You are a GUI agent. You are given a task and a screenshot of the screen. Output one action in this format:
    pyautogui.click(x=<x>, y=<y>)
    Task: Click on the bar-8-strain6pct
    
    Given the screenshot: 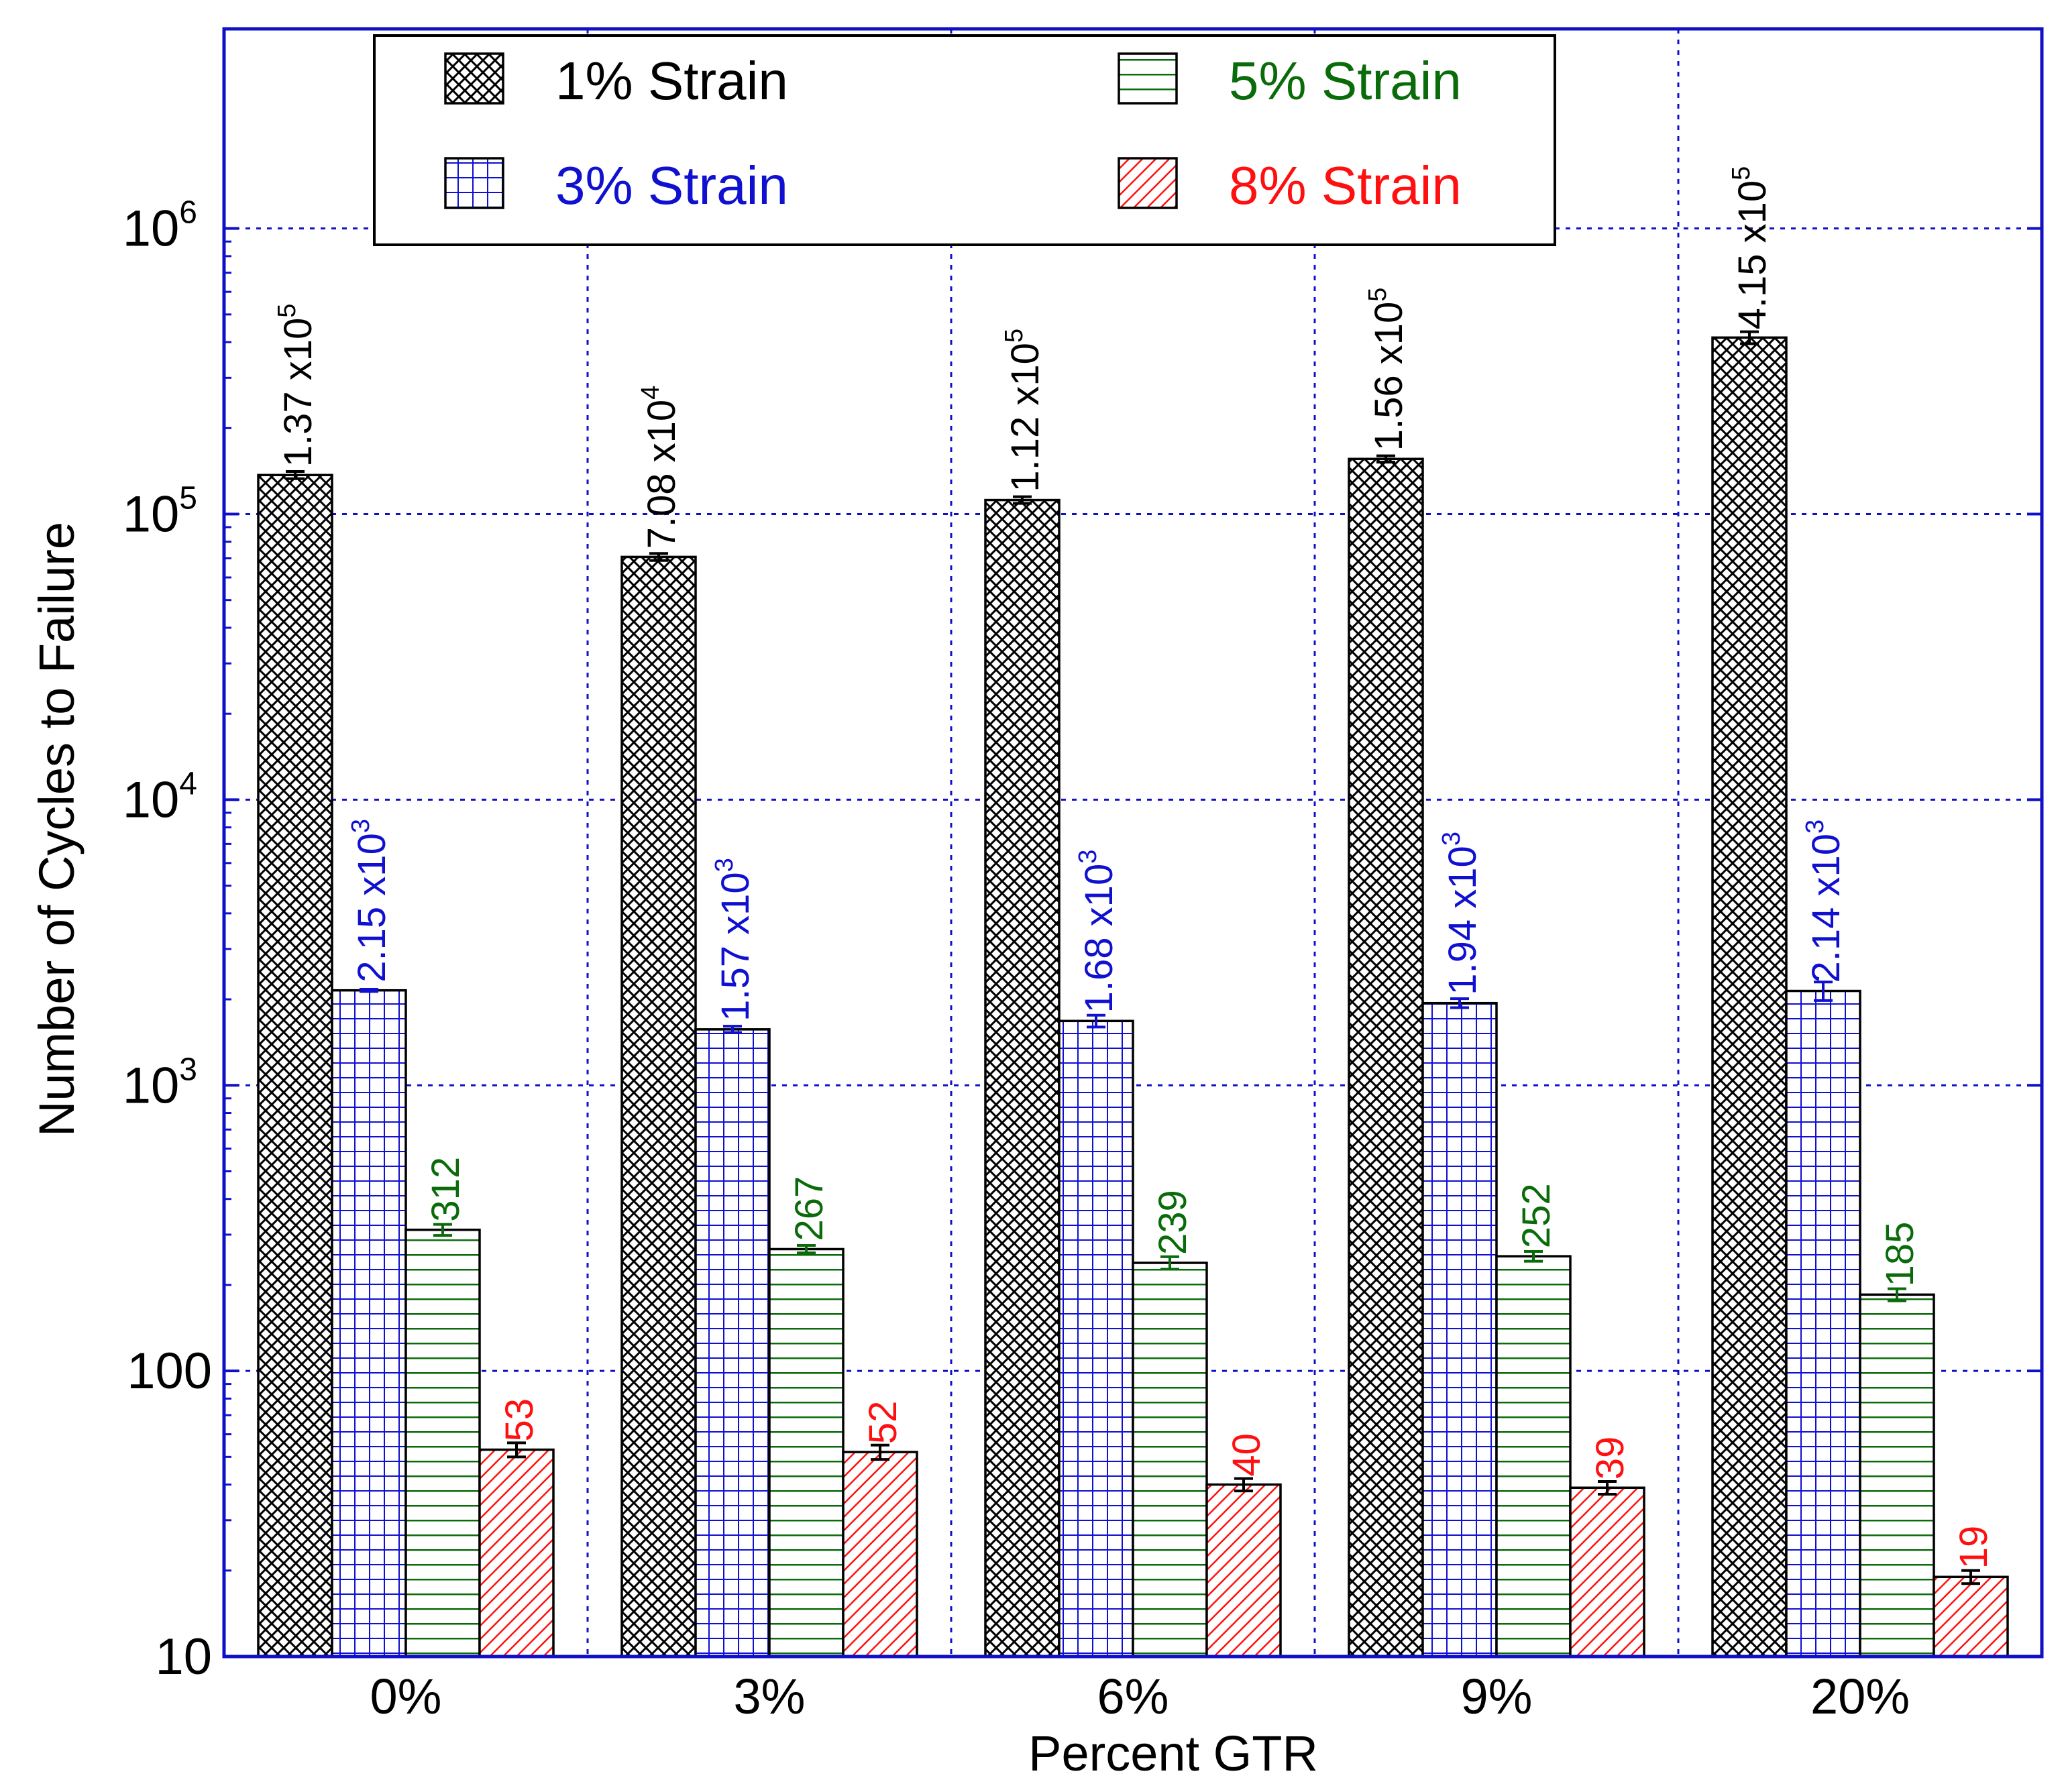 What is the action you would take?
    pyautogui.click(x=1243, y=1570)
    